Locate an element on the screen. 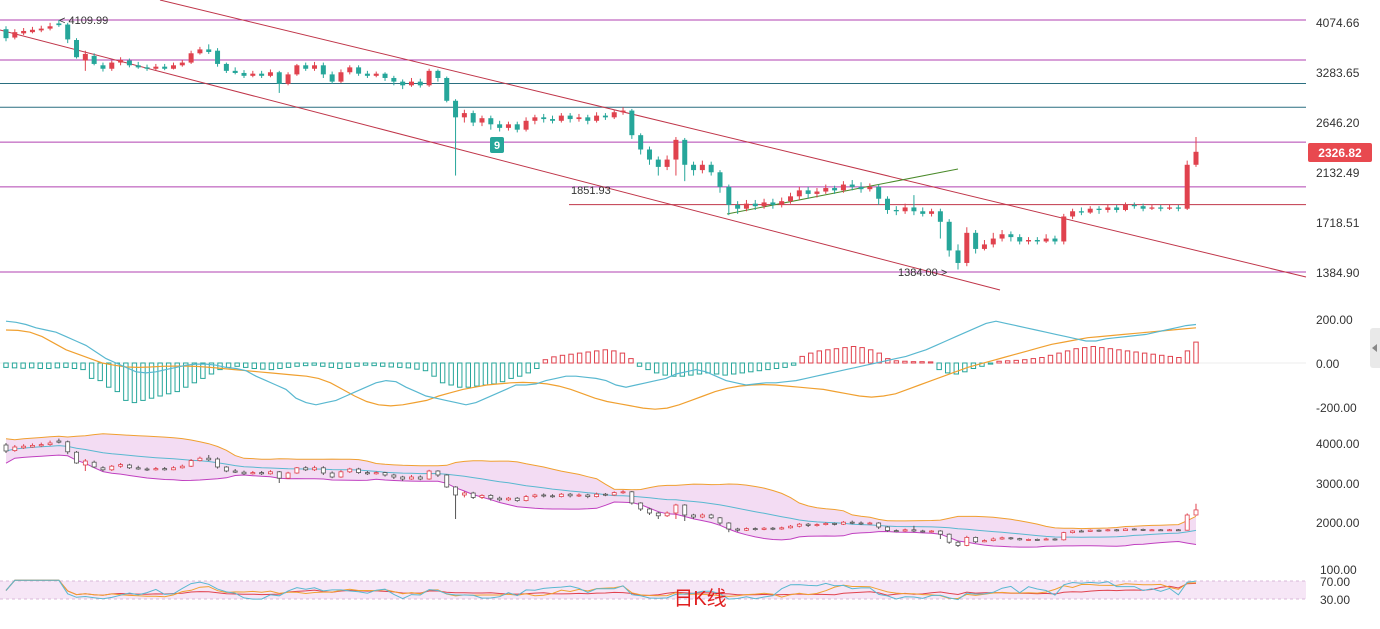  collapse-panel-icon is located at coordinates (1375, 348).